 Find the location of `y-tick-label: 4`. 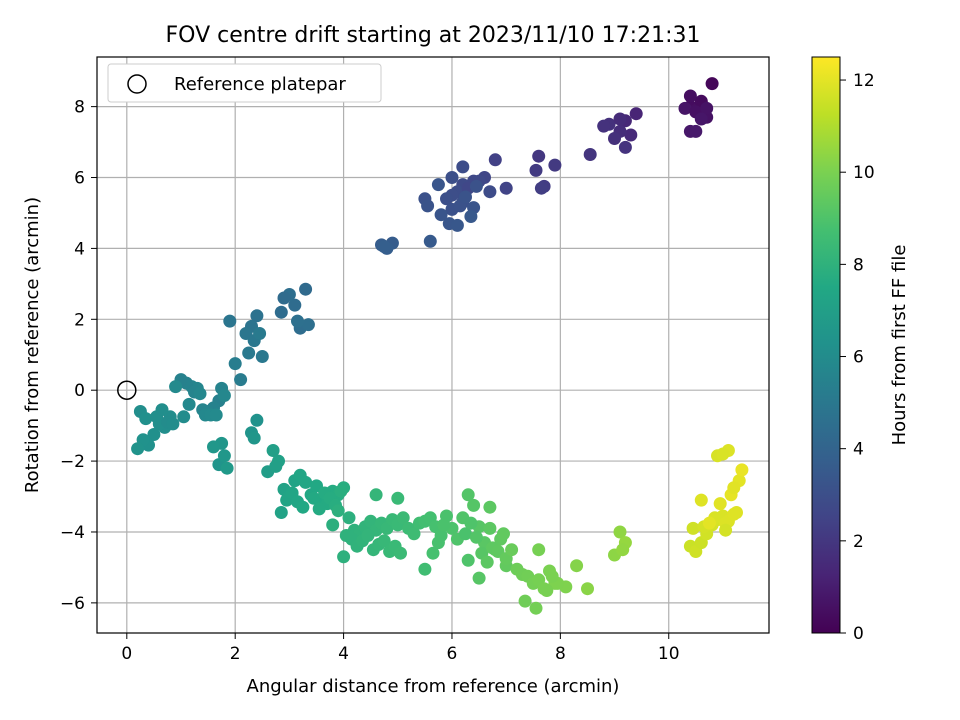

y-tick-label: 4 is located at coordinates (79, 249).